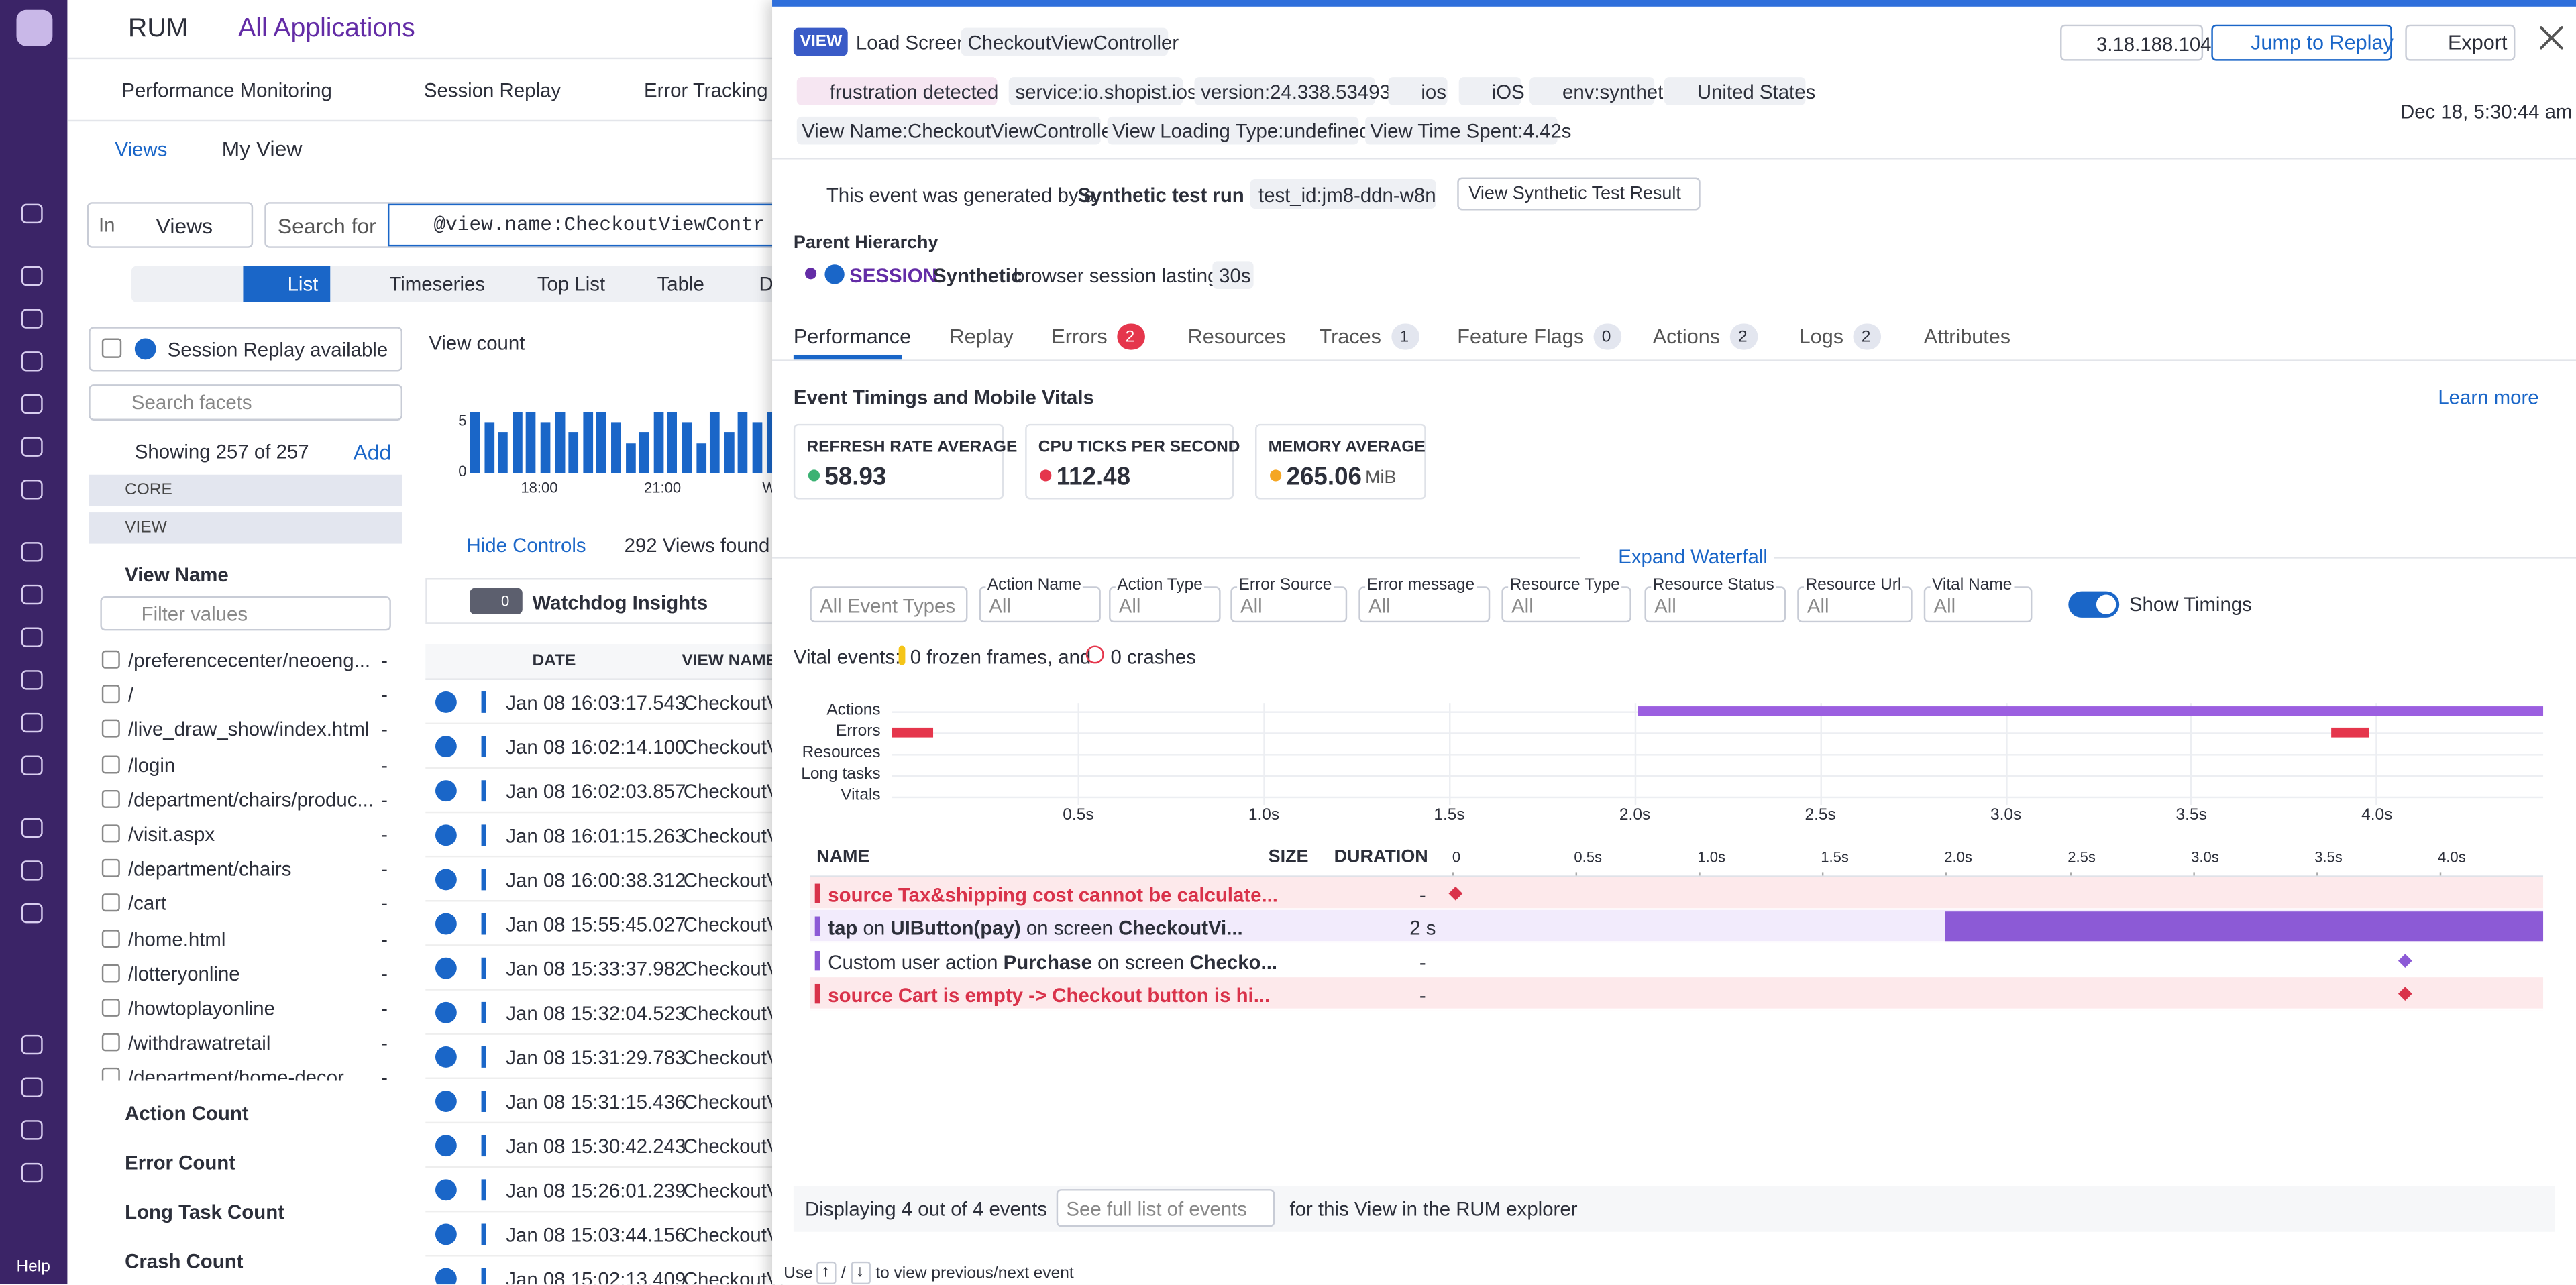 The height and width of the screenshot is (1285, 2576). I want to click on panel-tab: Errors, so click(1079, 337).